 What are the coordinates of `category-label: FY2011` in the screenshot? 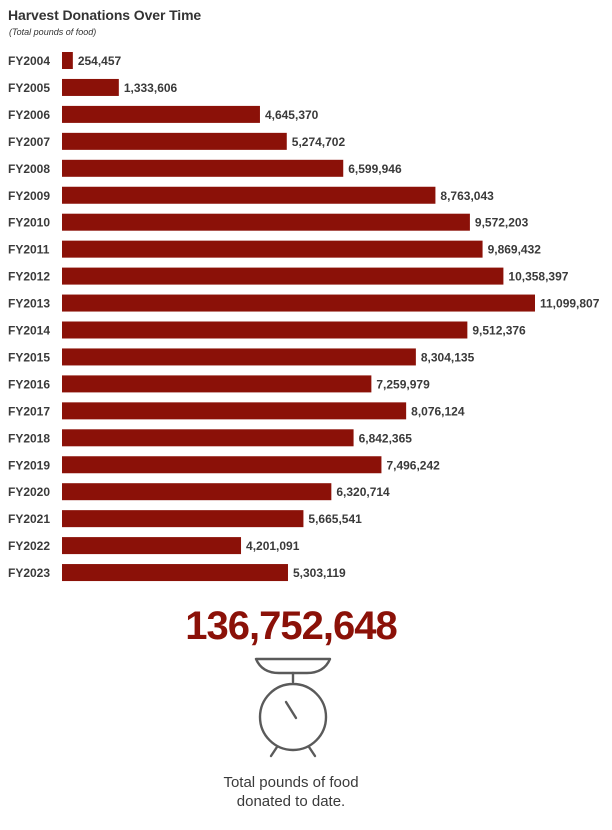 It's located at (29, 250).